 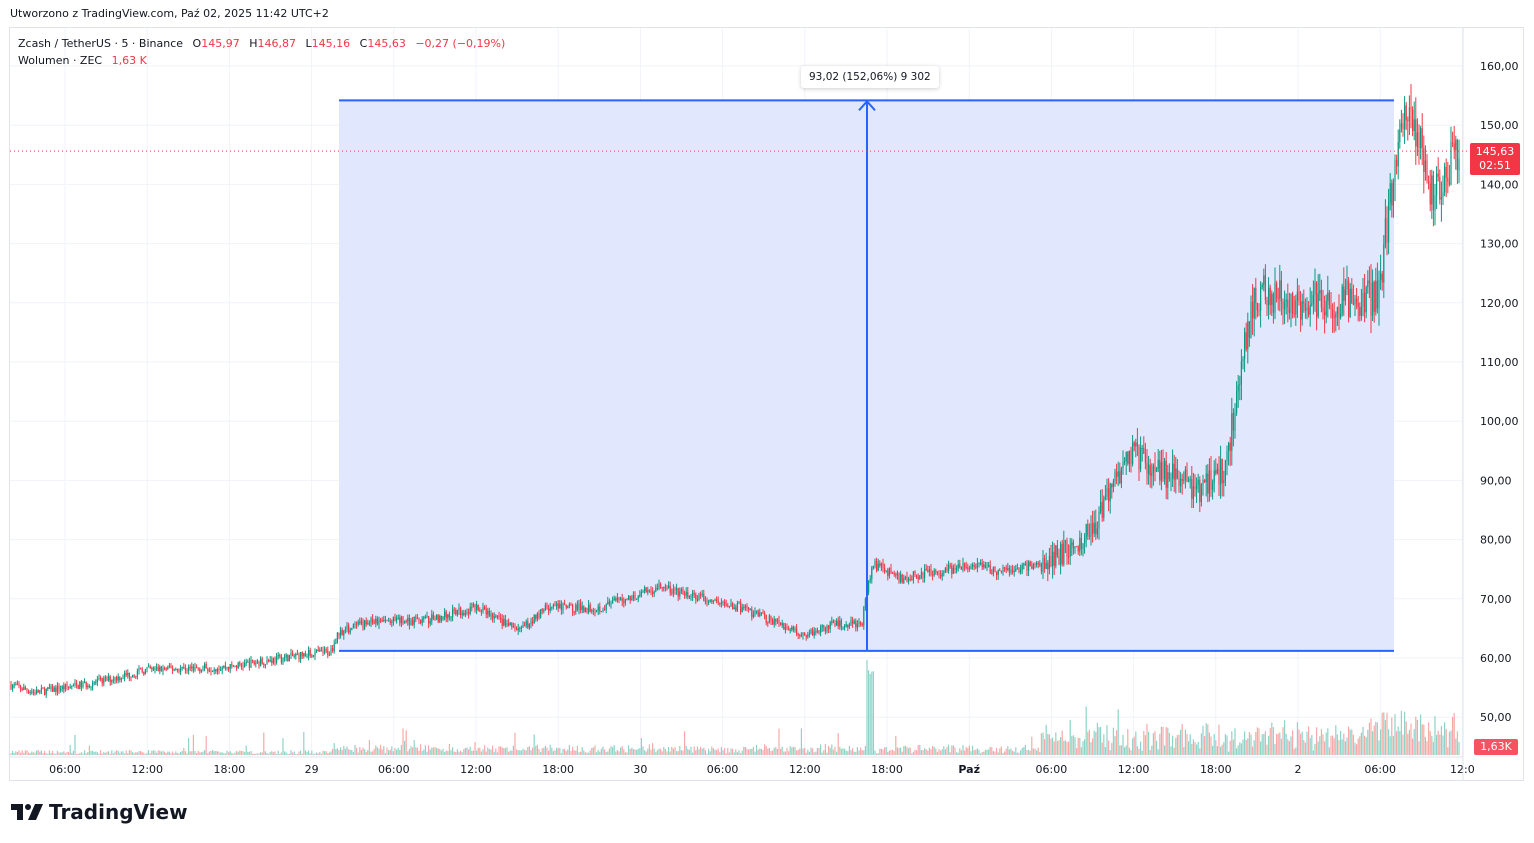 I want to click on volume-title: Wolumen · ZEC, so click(x=60, y=60).